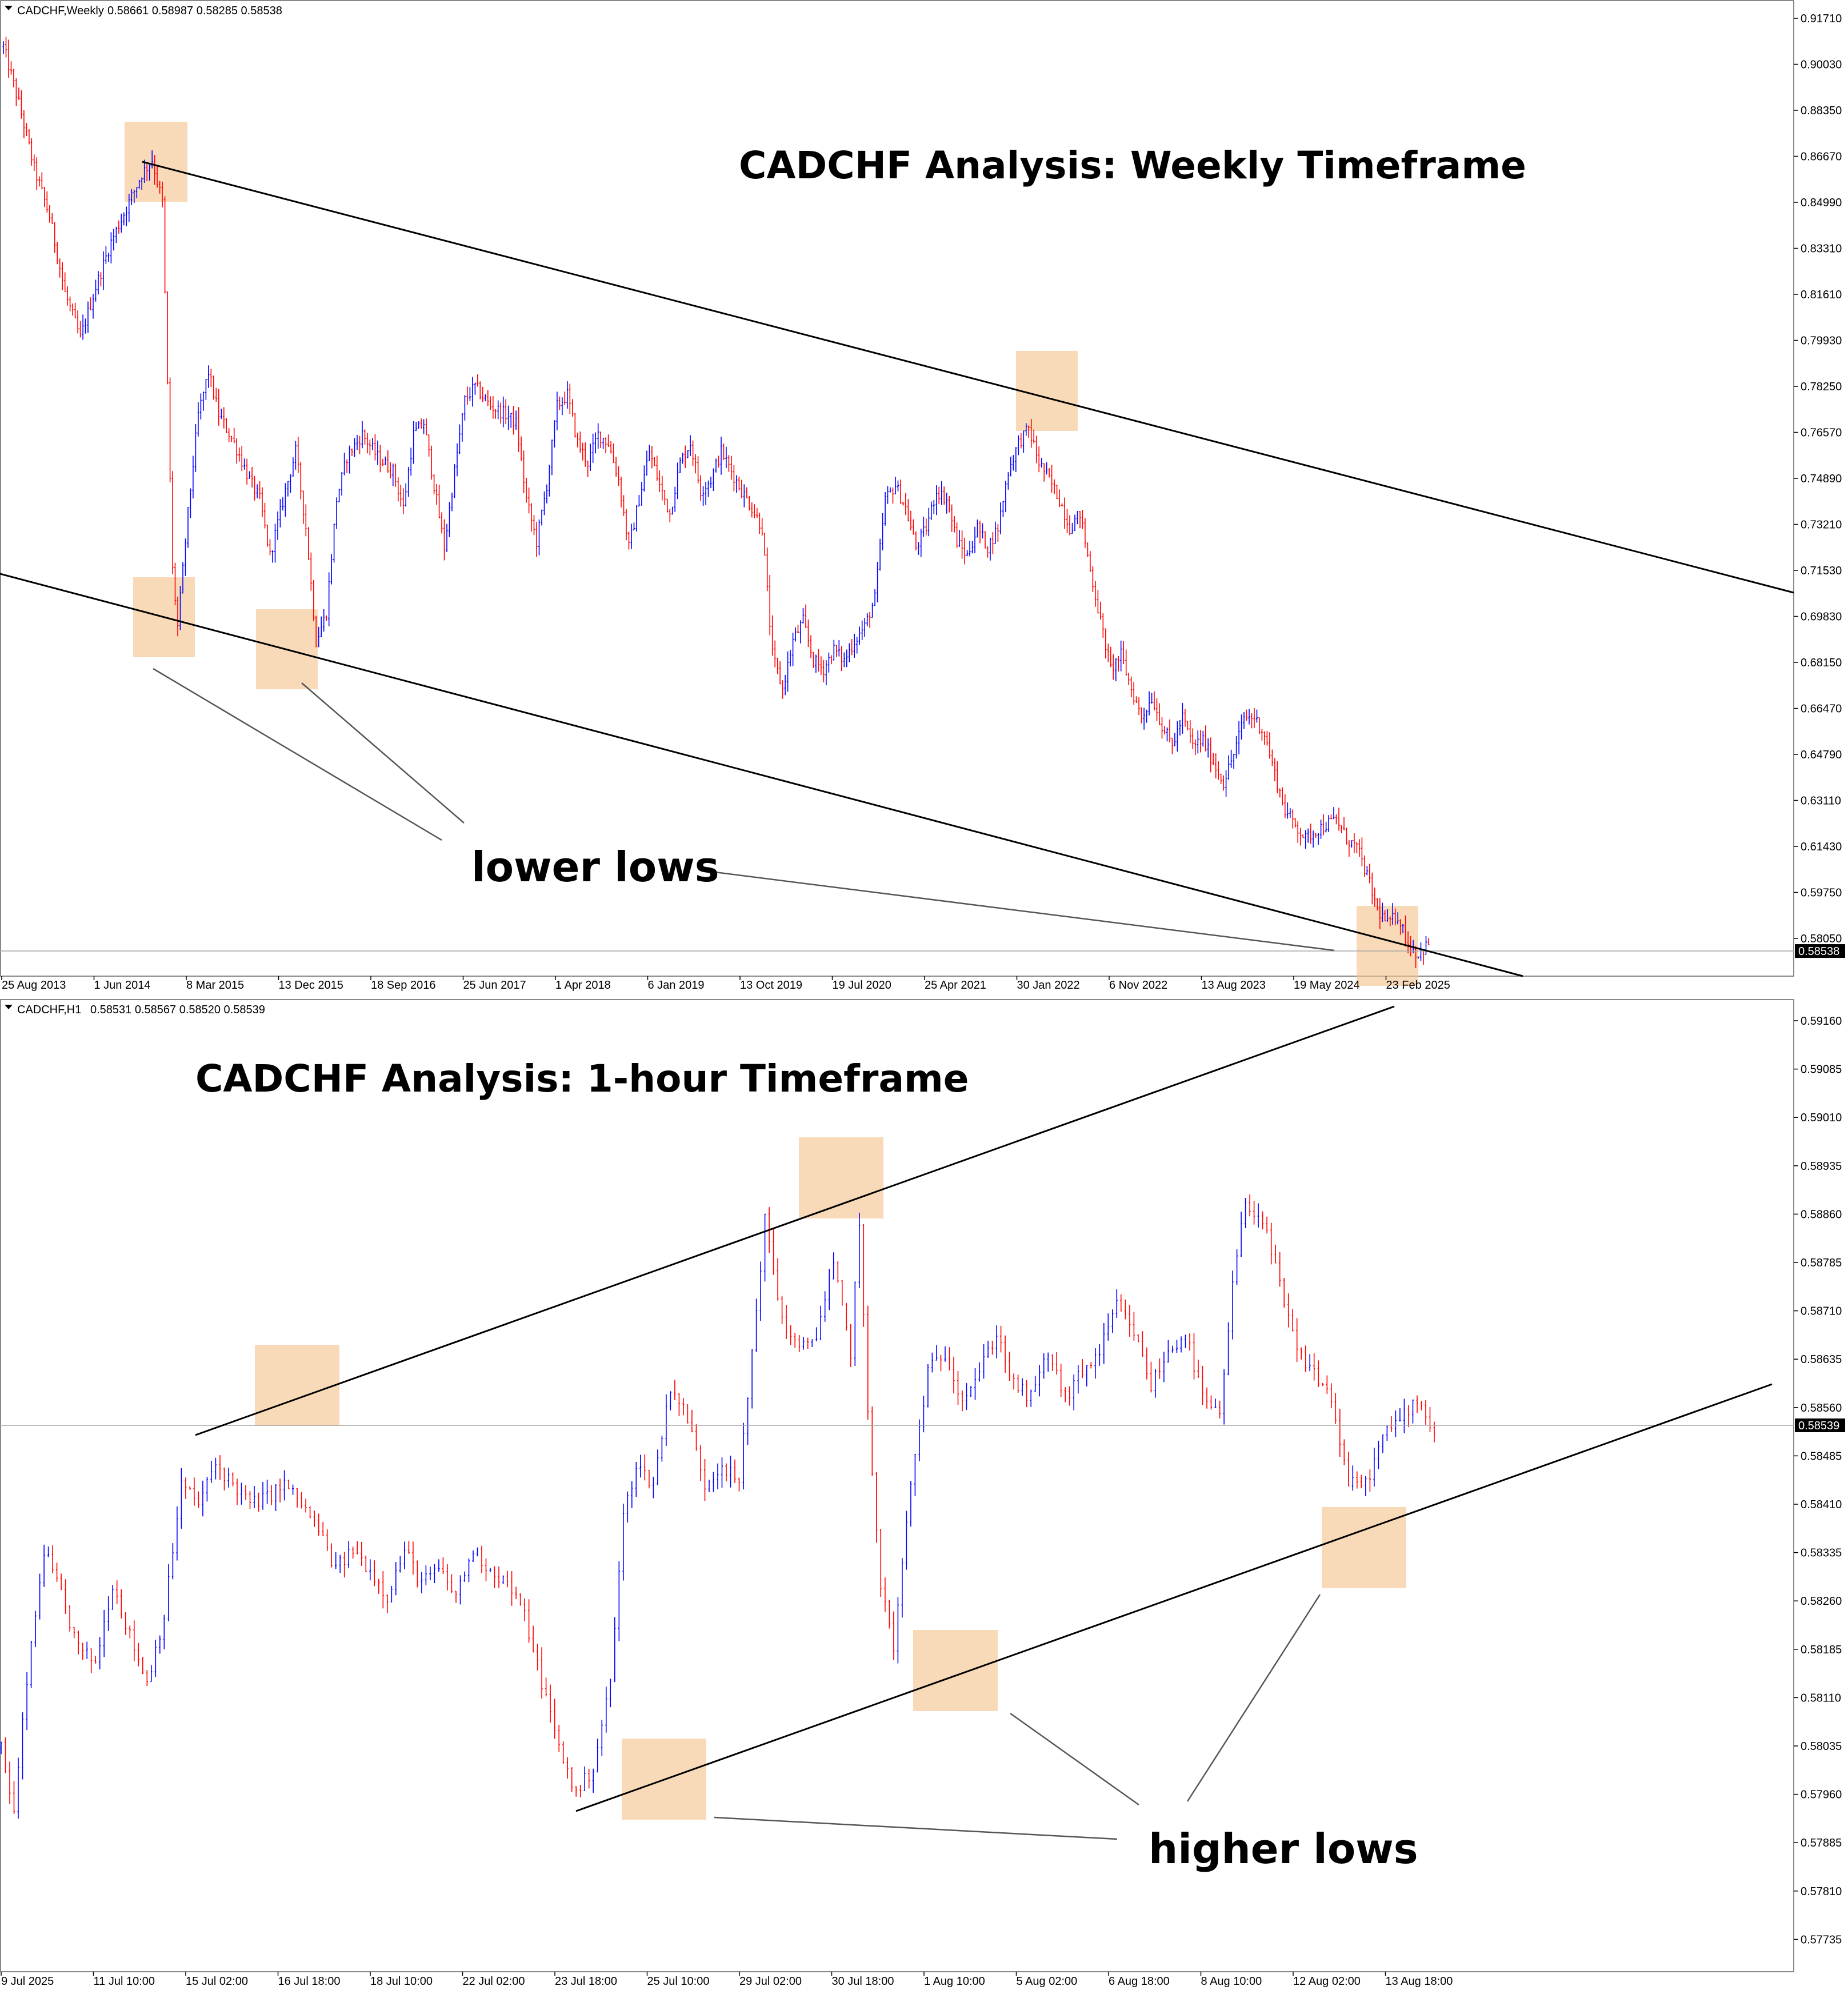 This screenshot has height=1994, width=1848. Describe the element at coordinates (1821, 1843) in the screenshot. I see `h-y-tick-label: 0.57885` at that location.